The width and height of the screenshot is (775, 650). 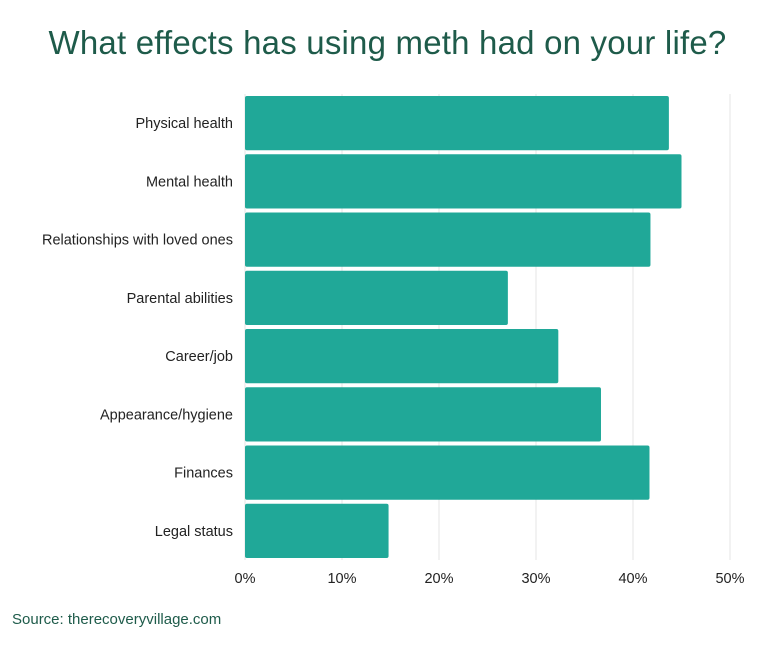 I want to click on category-label: Relationships with loved ones, so click(x=137, y=241).